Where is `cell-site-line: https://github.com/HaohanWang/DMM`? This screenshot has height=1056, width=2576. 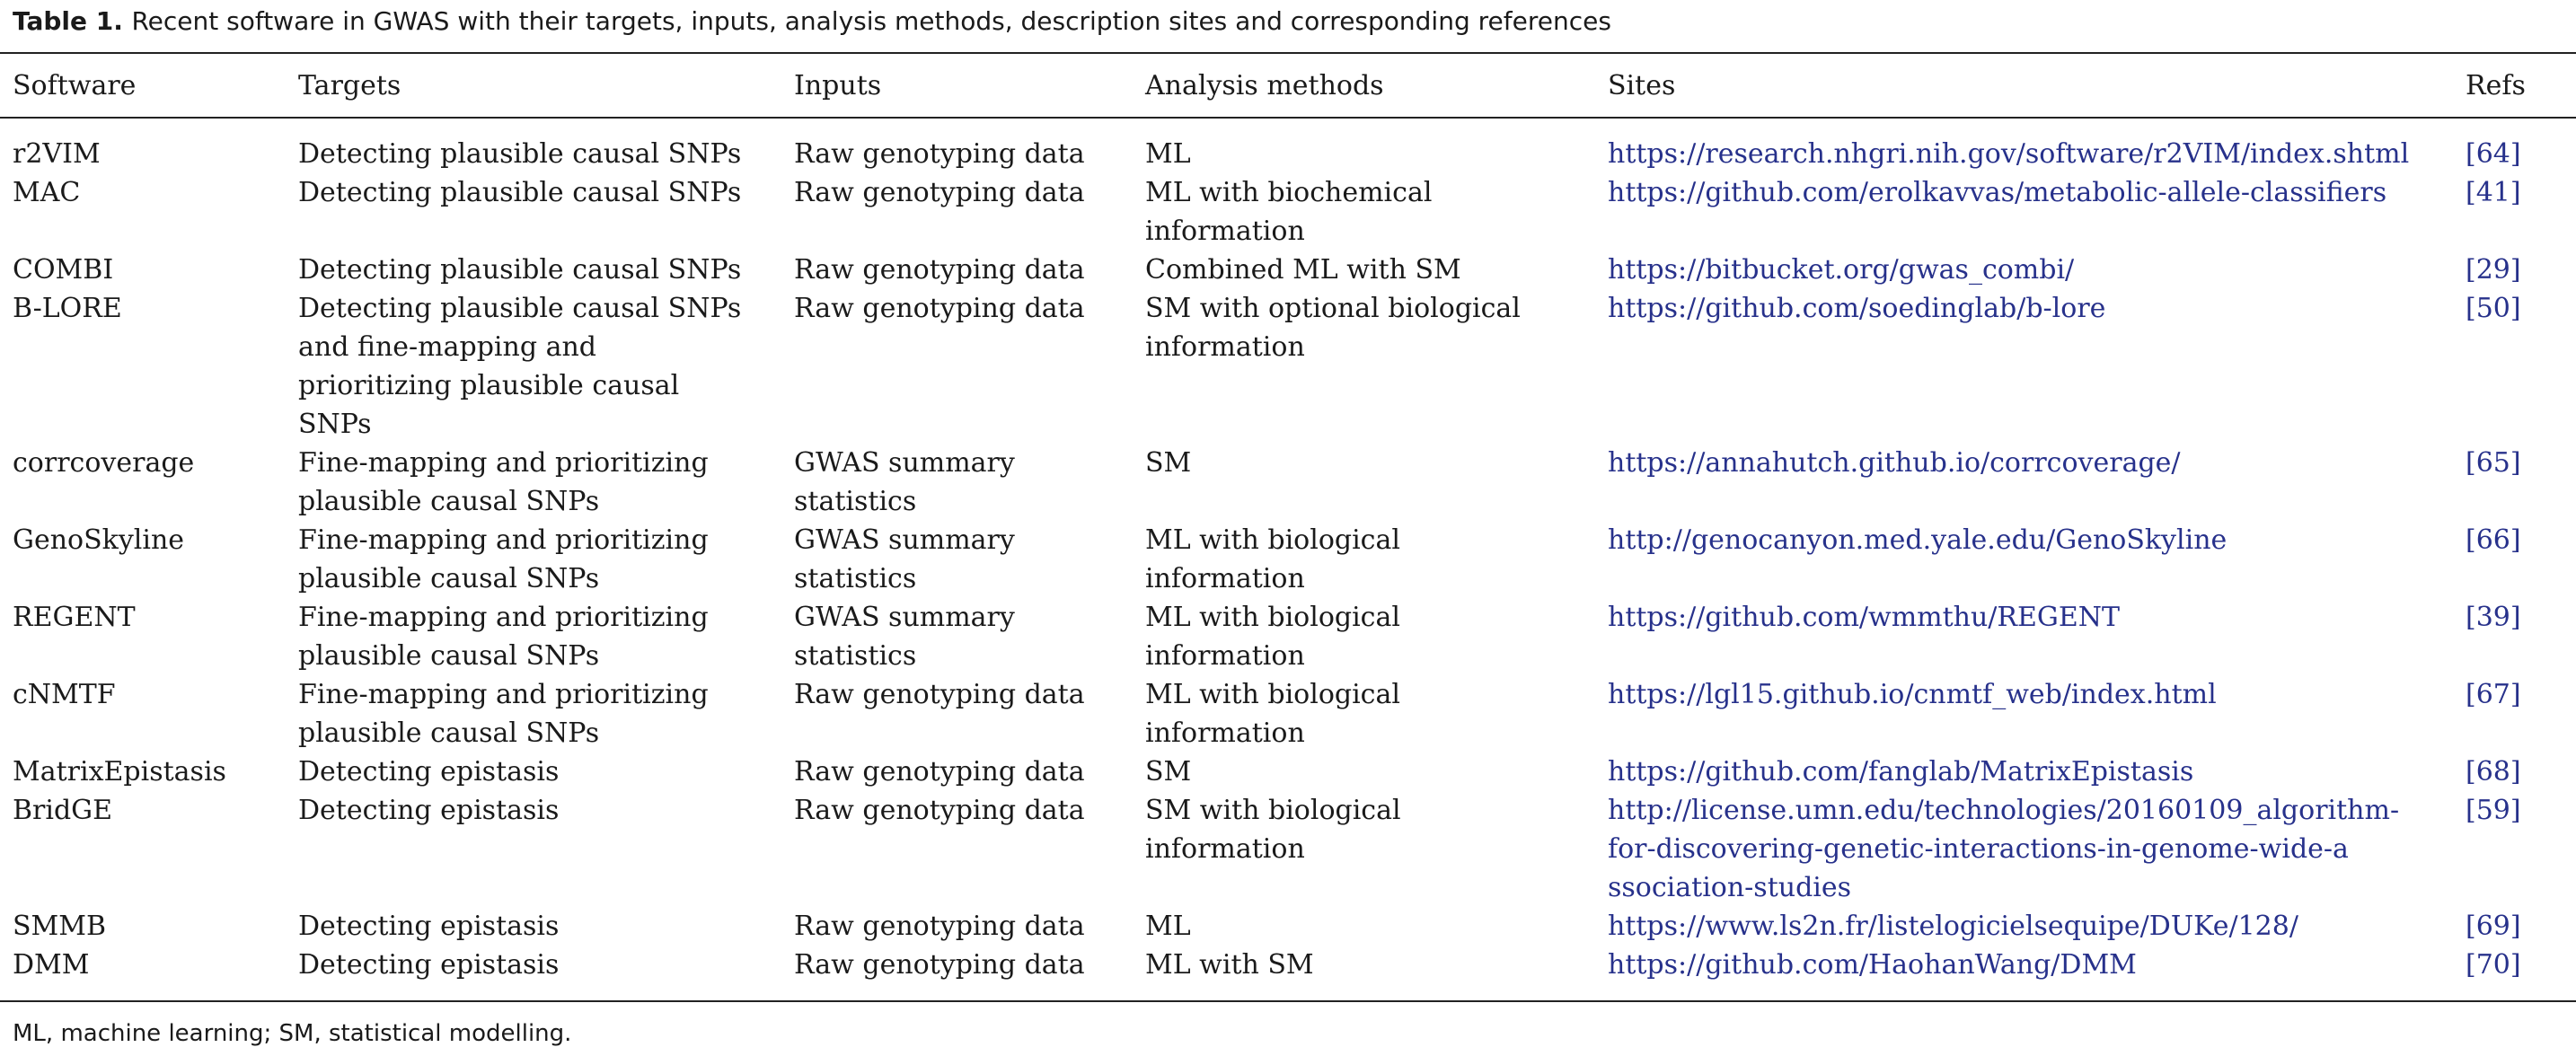 cell-site-line: https://github.com/HaohanWang/DMM is located at coordinates (1872, 965).